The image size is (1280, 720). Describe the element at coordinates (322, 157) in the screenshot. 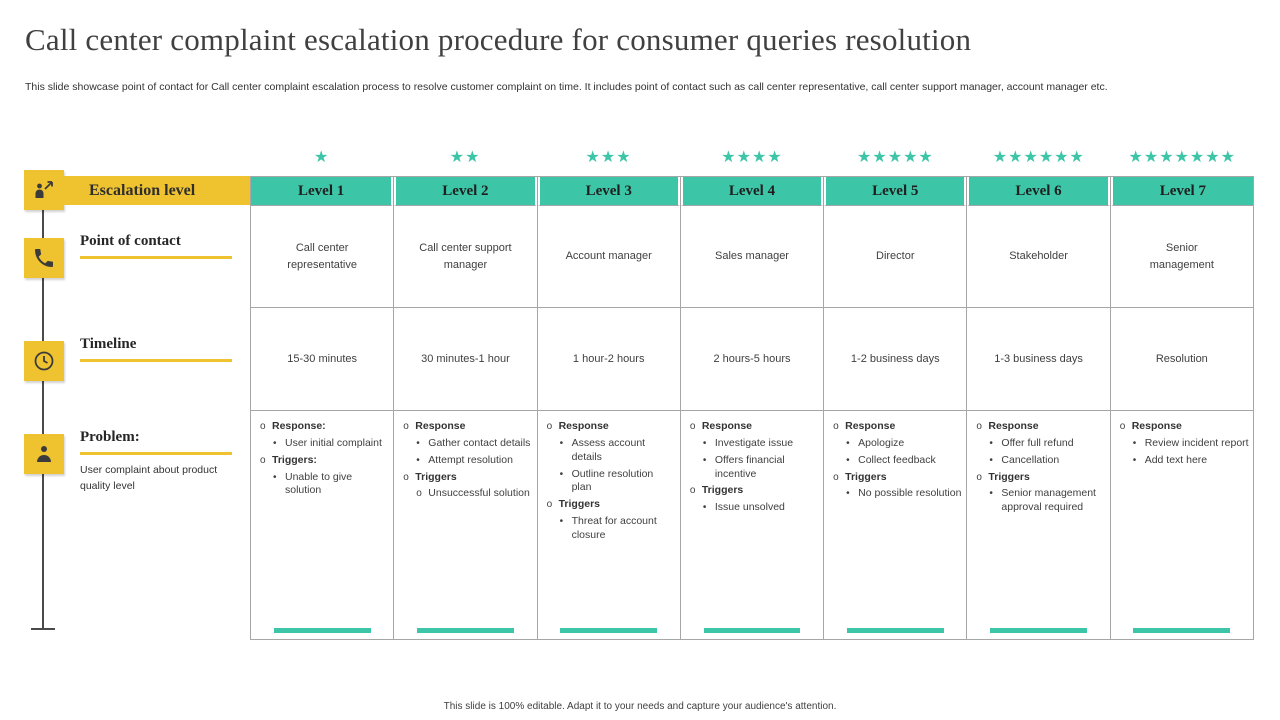

I see `level-stars: ★` at that location.